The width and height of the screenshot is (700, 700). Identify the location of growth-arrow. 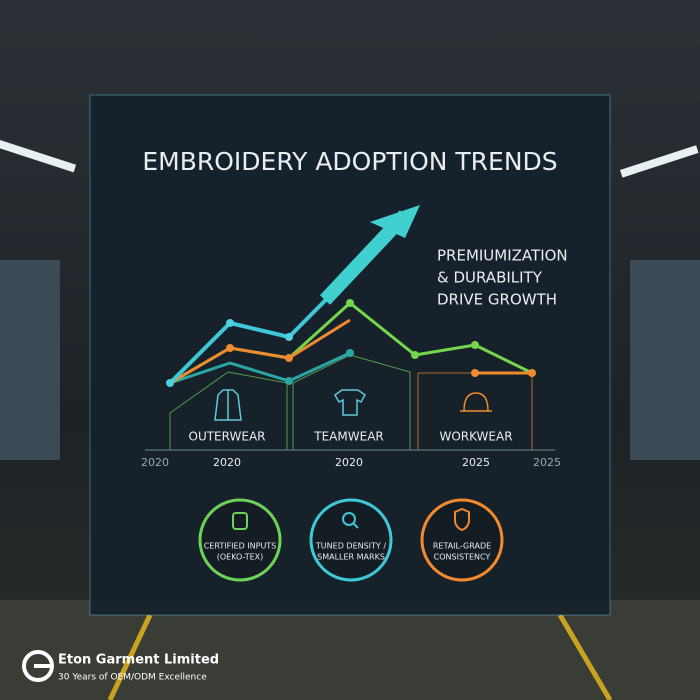
(365, 257).